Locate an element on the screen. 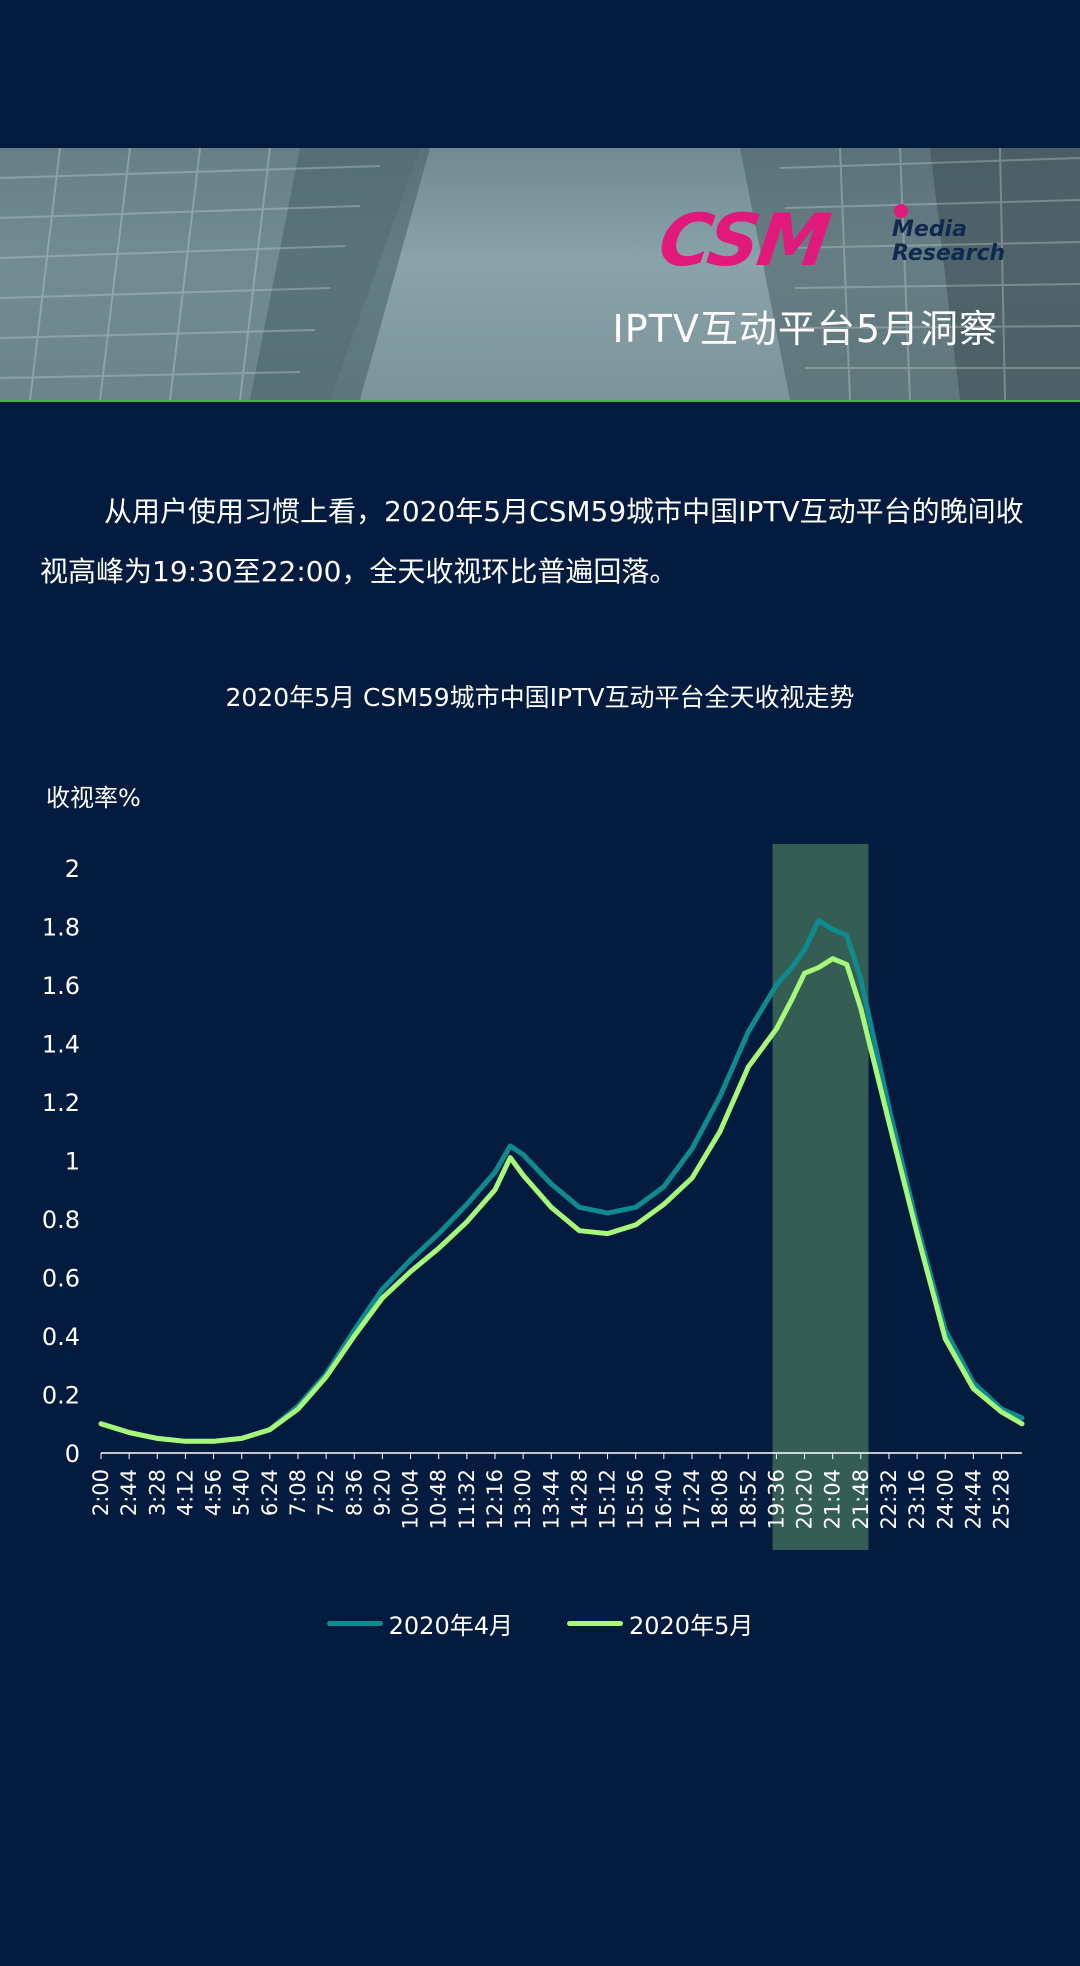 The image size is (1080, 1966). x-tick-label: 13:44 is located at coordinates (551, 1499).